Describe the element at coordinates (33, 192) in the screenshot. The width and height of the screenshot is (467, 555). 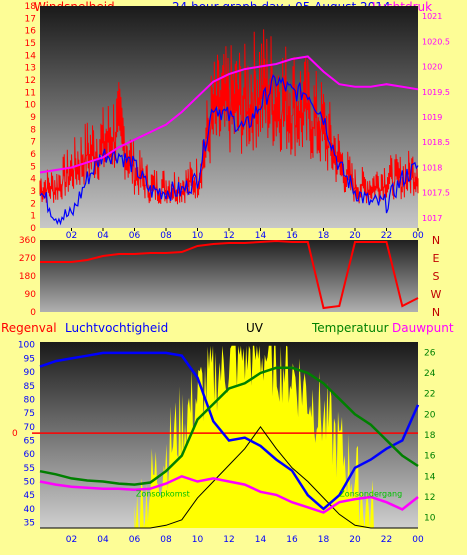
I see `y-left-tick-3: 3` at that location.